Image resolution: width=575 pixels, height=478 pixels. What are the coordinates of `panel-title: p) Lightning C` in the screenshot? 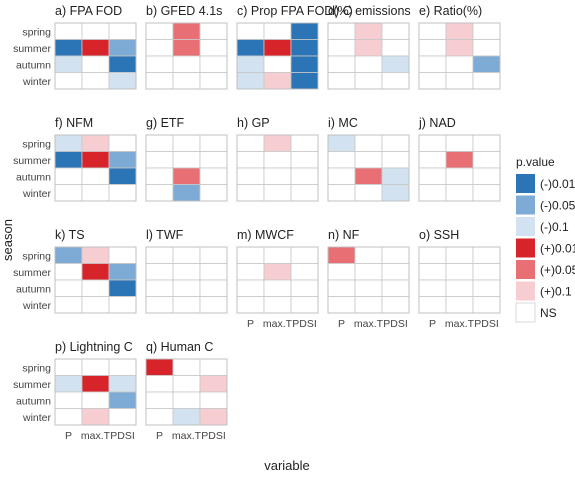 It's located at (94, 347).